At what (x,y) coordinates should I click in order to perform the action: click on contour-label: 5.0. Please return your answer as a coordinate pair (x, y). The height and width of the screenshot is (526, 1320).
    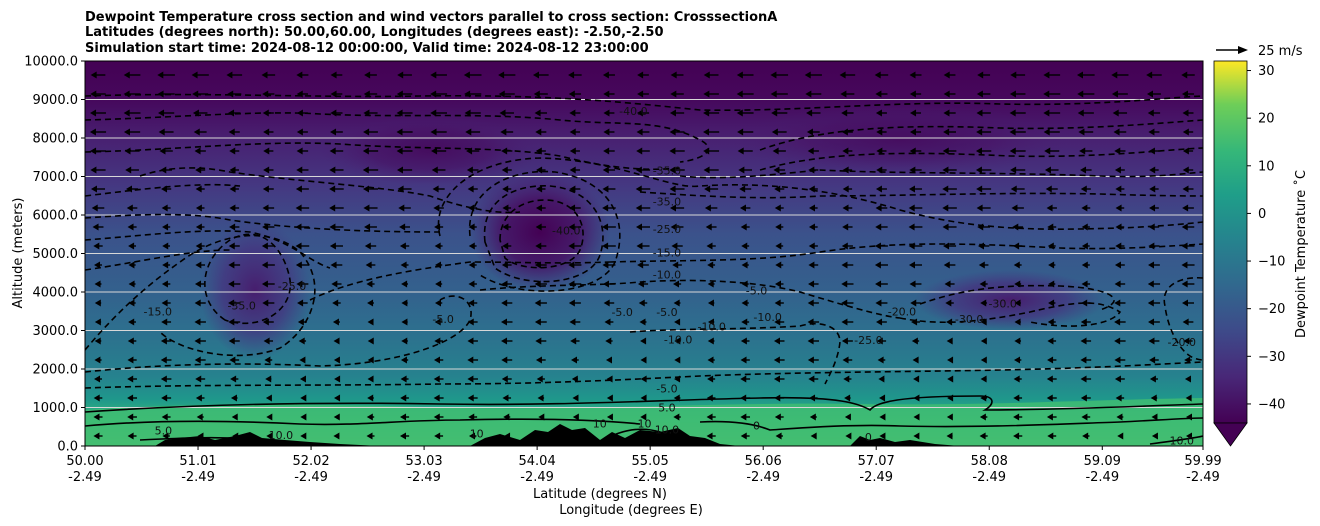
    Looking at the image, I should click on (667, 408).